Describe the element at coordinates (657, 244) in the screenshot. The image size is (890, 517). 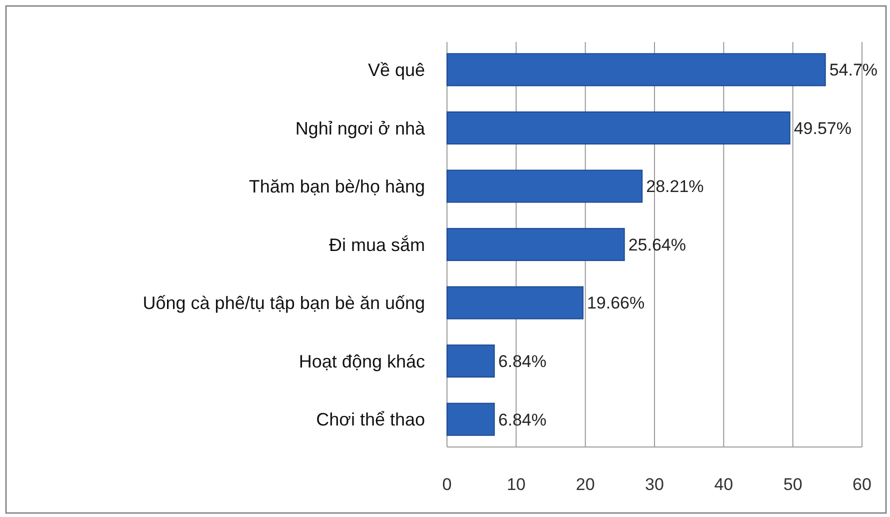
I see `data-label: 25.64%` at that location.